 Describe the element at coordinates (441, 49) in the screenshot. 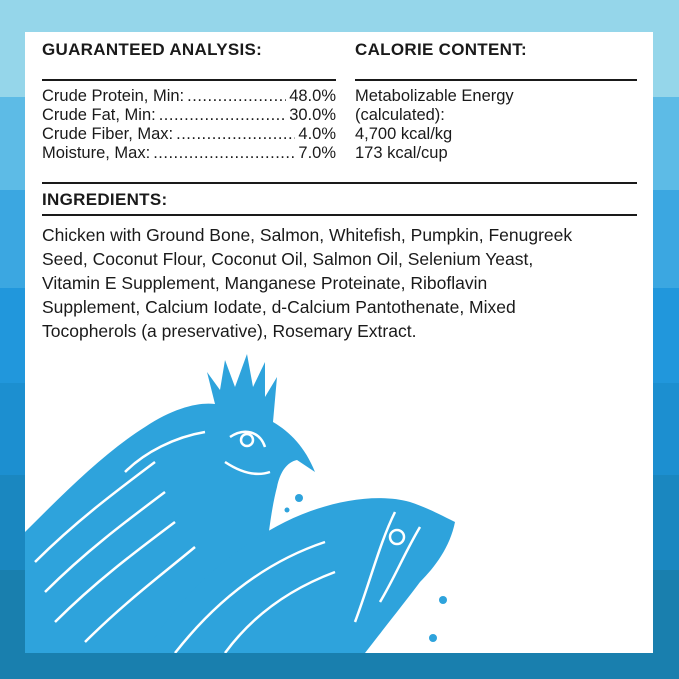

I see `calorie-content-title: CALORIE CONTENT:` at that location.